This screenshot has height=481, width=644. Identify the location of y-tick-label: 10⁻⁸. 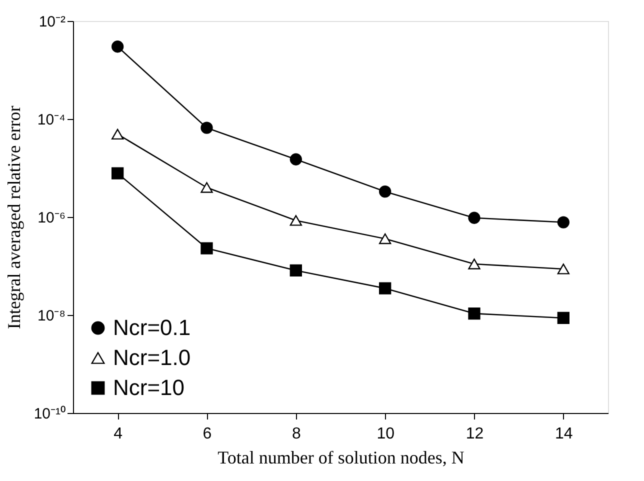
(51, 316).